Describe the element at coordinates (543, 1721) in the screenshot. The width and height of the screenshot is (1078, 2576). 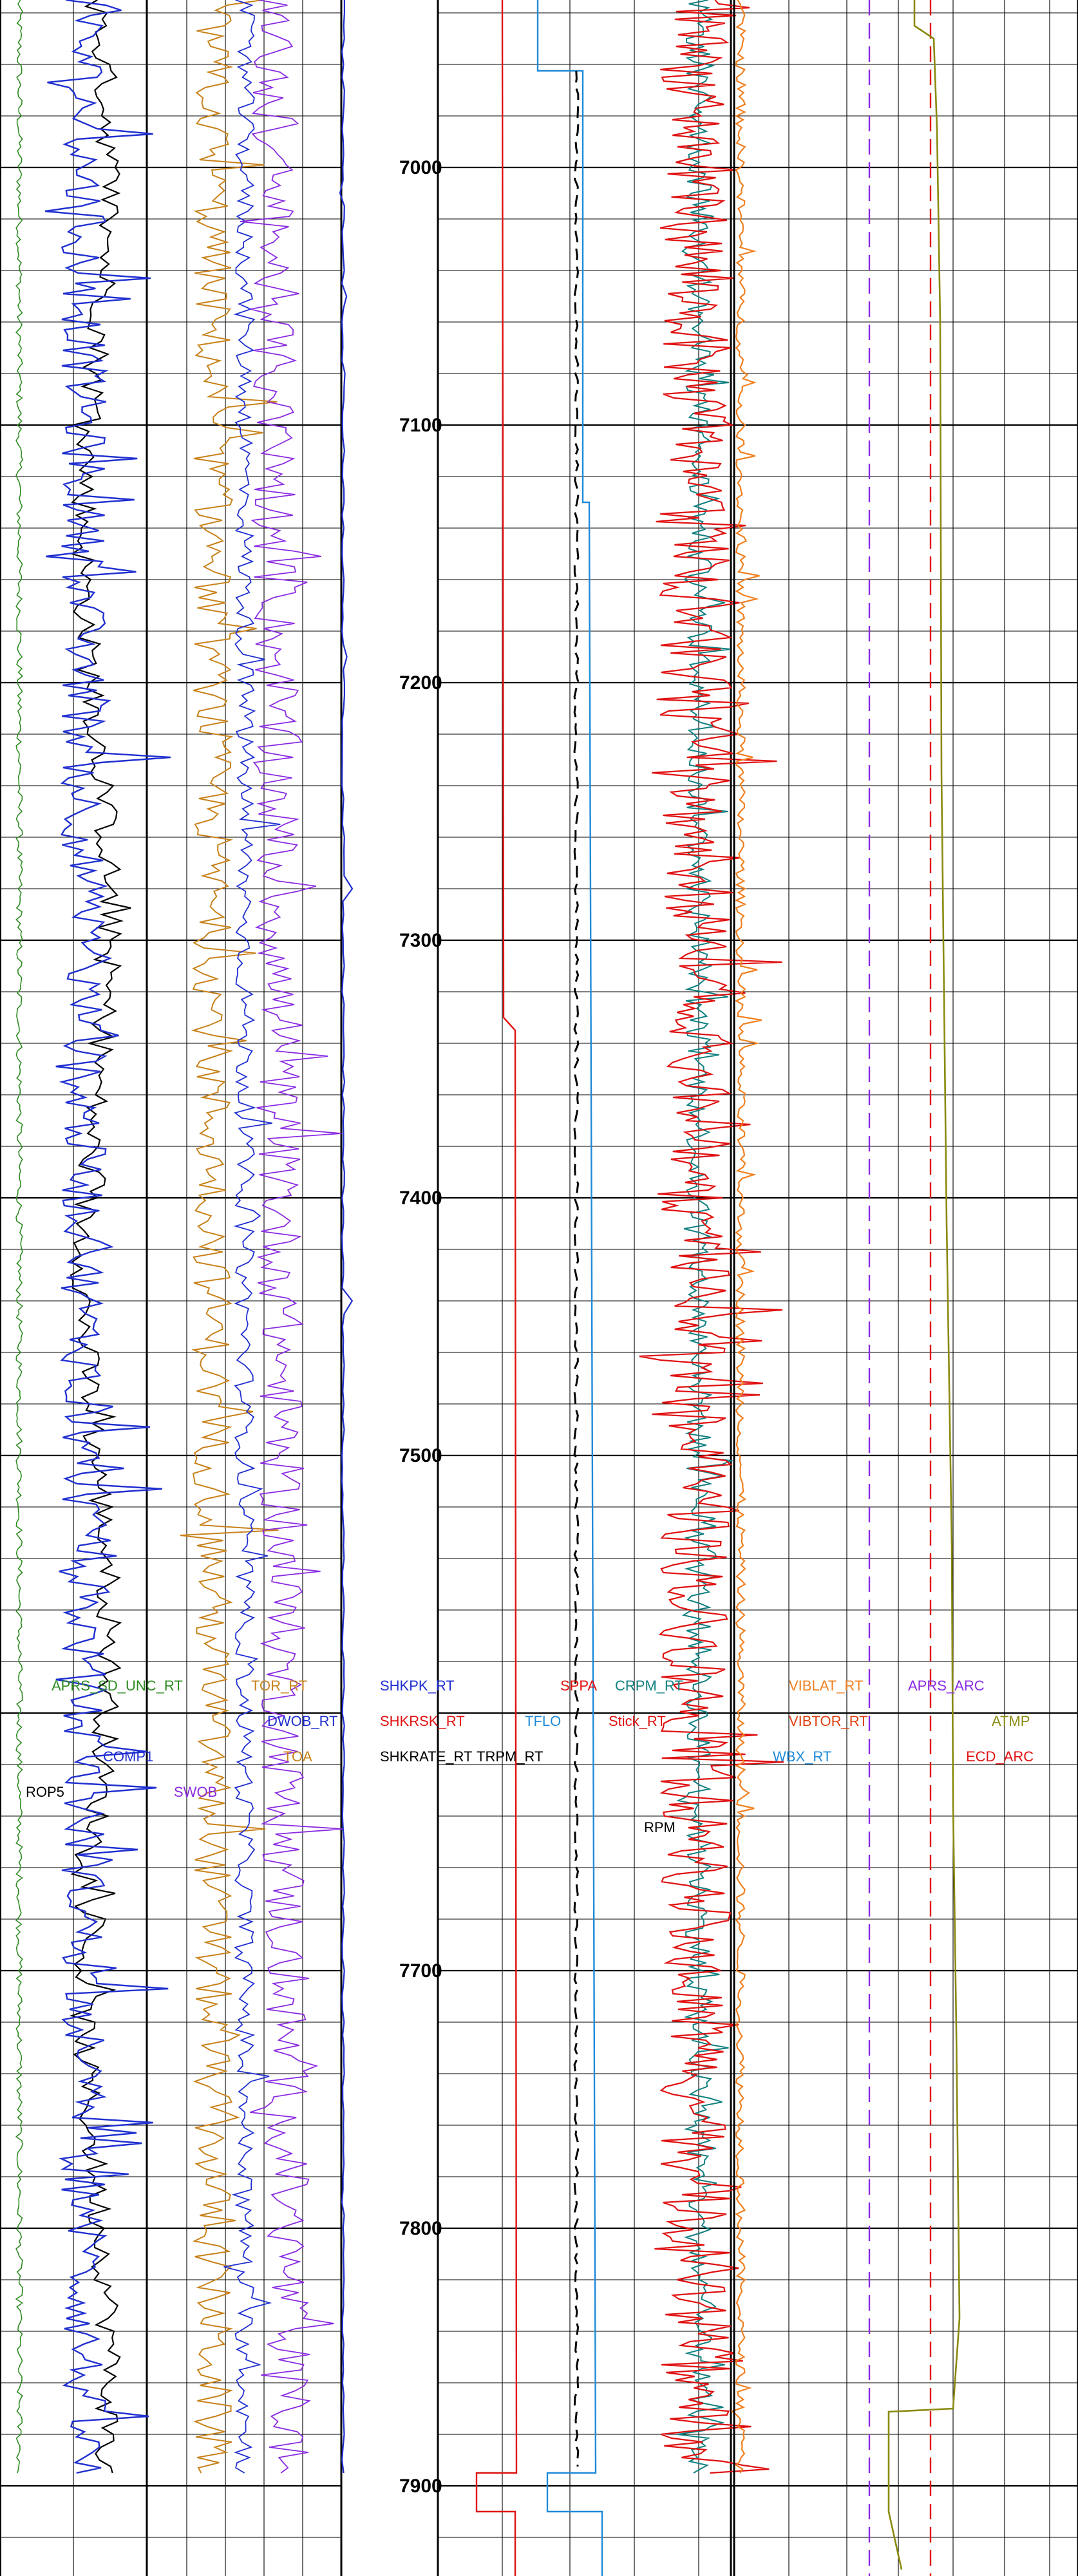
I see `curve-label: TFLO` at that location.